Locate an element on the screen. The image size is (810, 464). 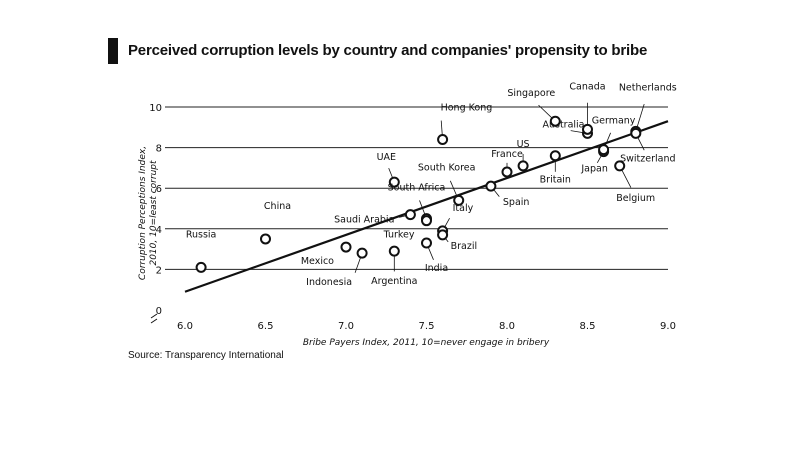
x-tick-label: 8.5 is located at coordinates (588, 326).